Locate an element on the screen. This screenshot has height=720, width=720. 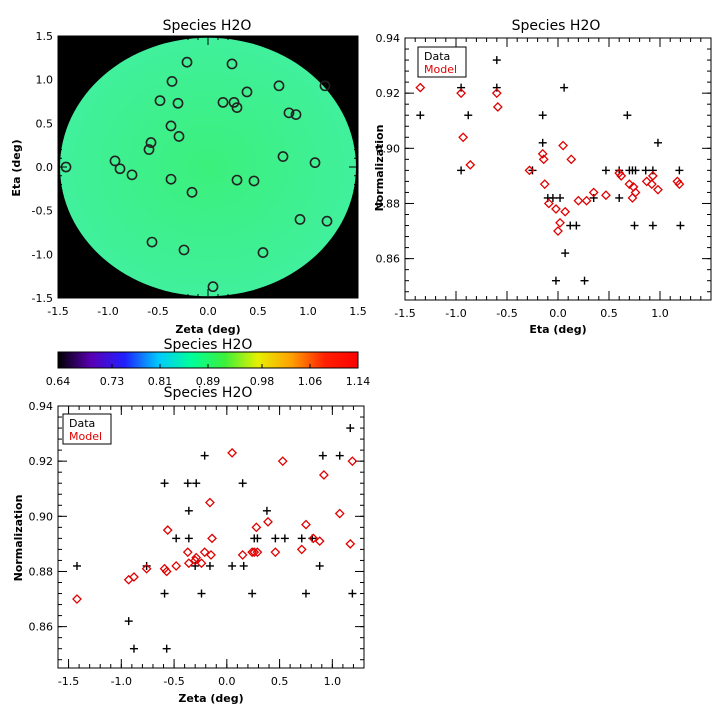
map-disk is located at coordinates (208, 167).